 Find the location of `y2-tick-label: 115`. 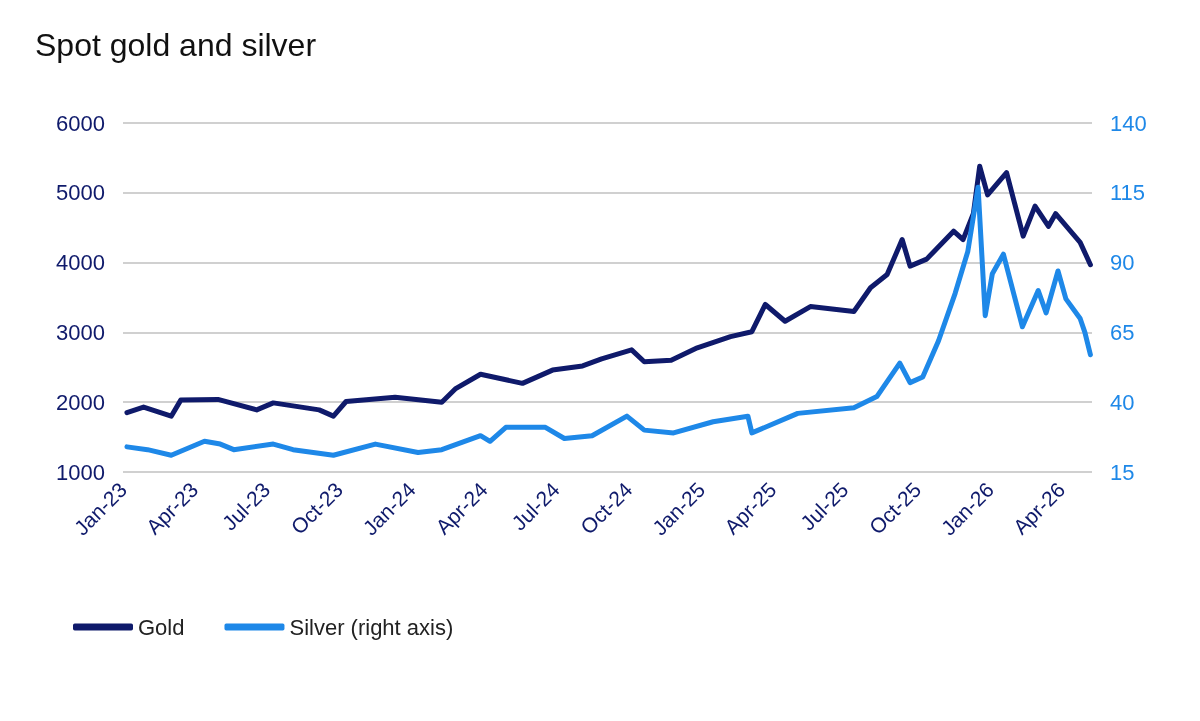

y2-tick-label: 115 is located at coordinates (1128, 193).